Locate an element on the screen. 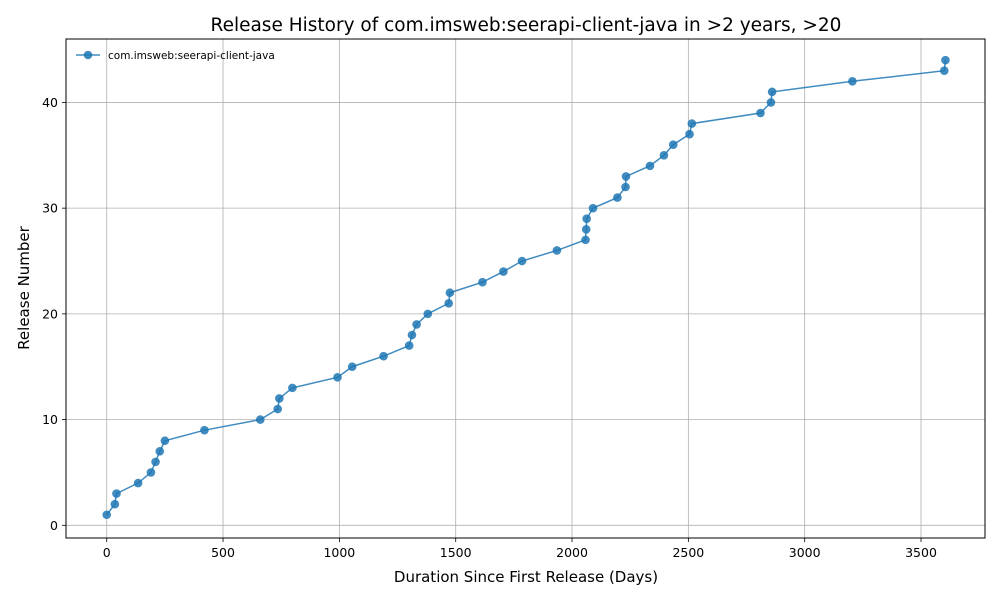  legend-label: com.imsweb:seerapi-client-java is located at coordinates (191, 56).